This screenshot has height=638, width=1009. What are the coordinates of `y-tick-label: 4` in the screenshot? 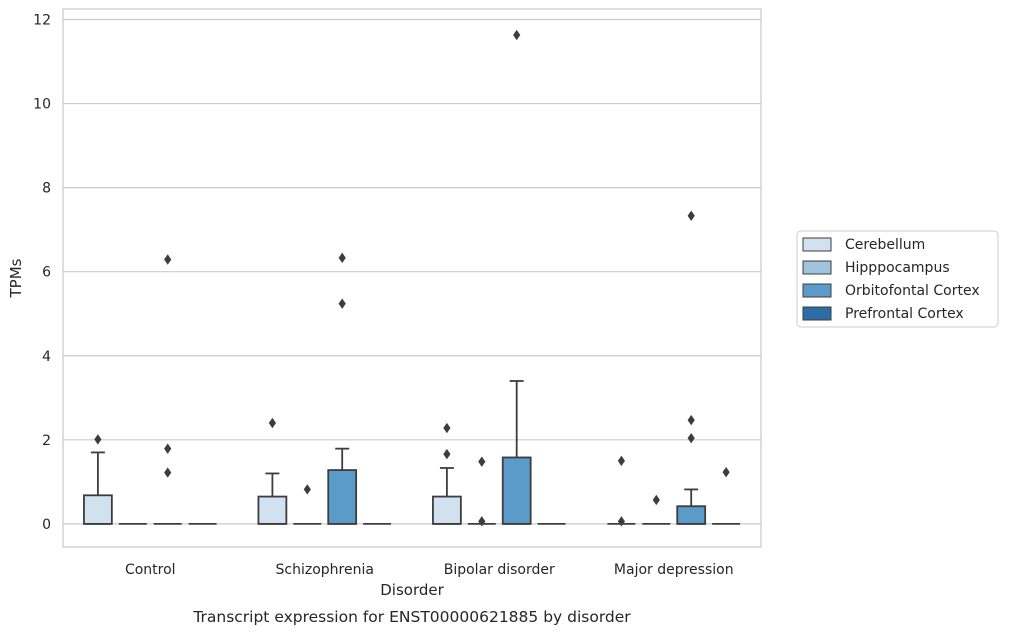 It's located at (46, 357).